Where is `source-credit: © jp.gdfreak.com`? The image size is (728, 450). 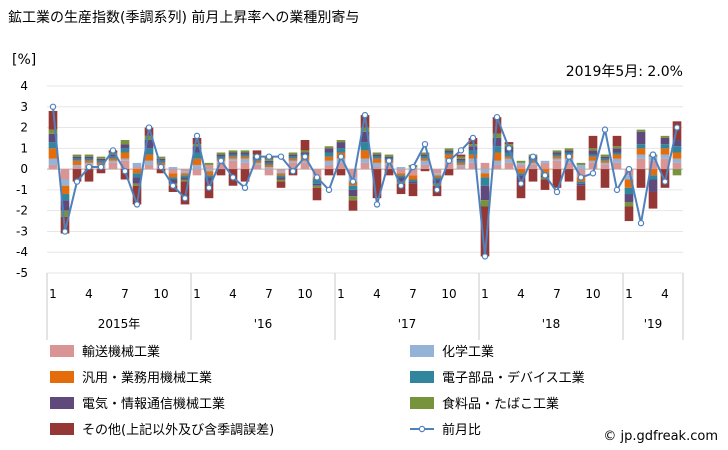 source-credit: © jp.gdfreak.com is located at coordinates (660, 436).